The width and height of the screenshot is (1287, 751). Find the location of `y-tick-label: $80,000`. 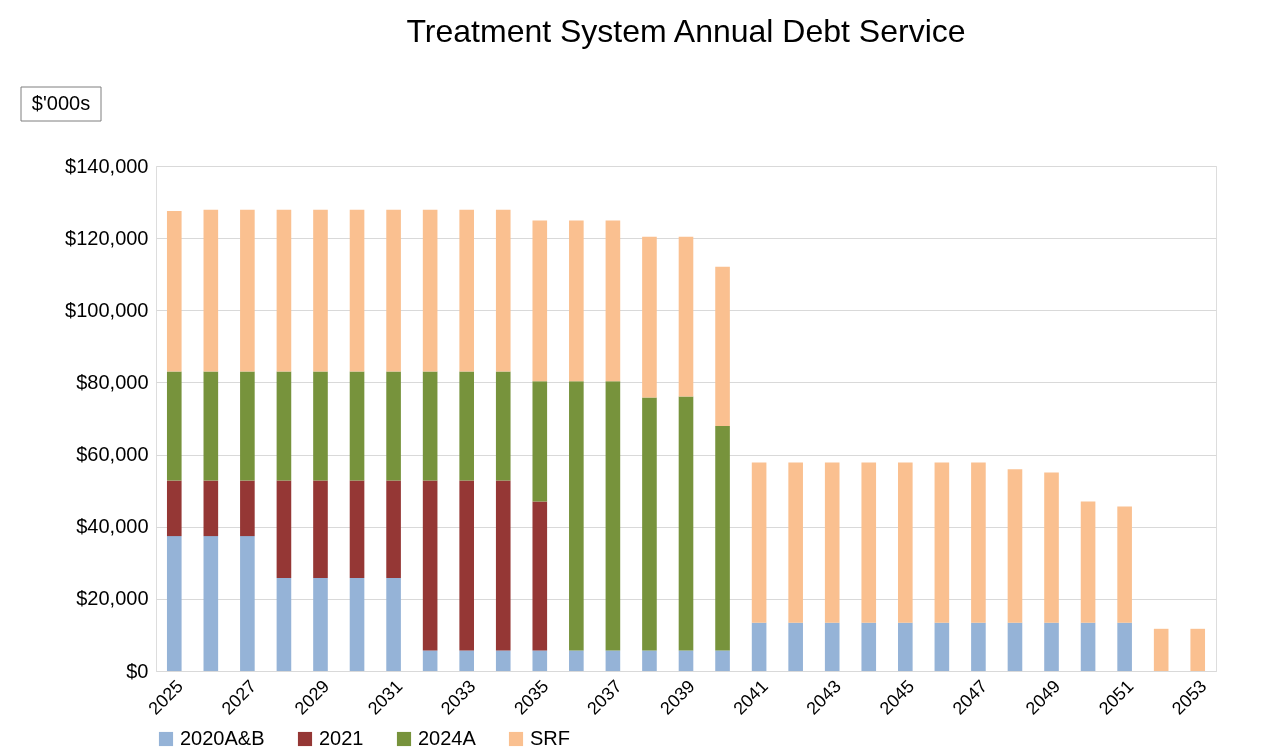

y-tick-label: $80,000 is located at coordinates (112, 381).